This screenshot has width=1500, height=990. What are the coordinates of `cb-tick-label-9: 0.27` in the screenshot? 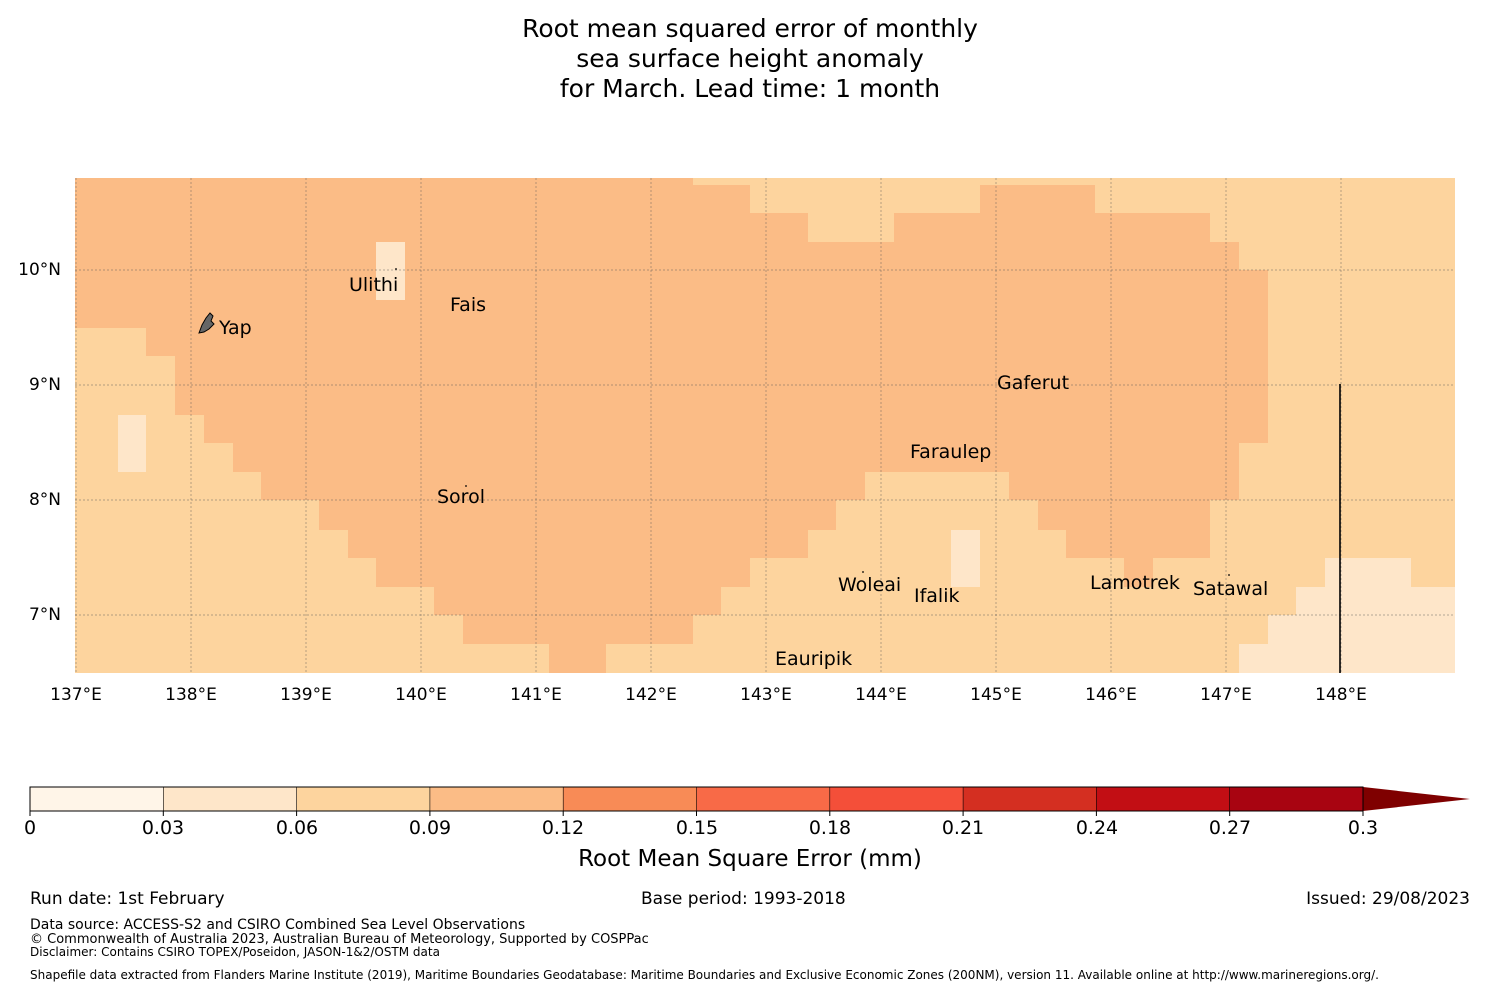 It's located at (1230, 828).